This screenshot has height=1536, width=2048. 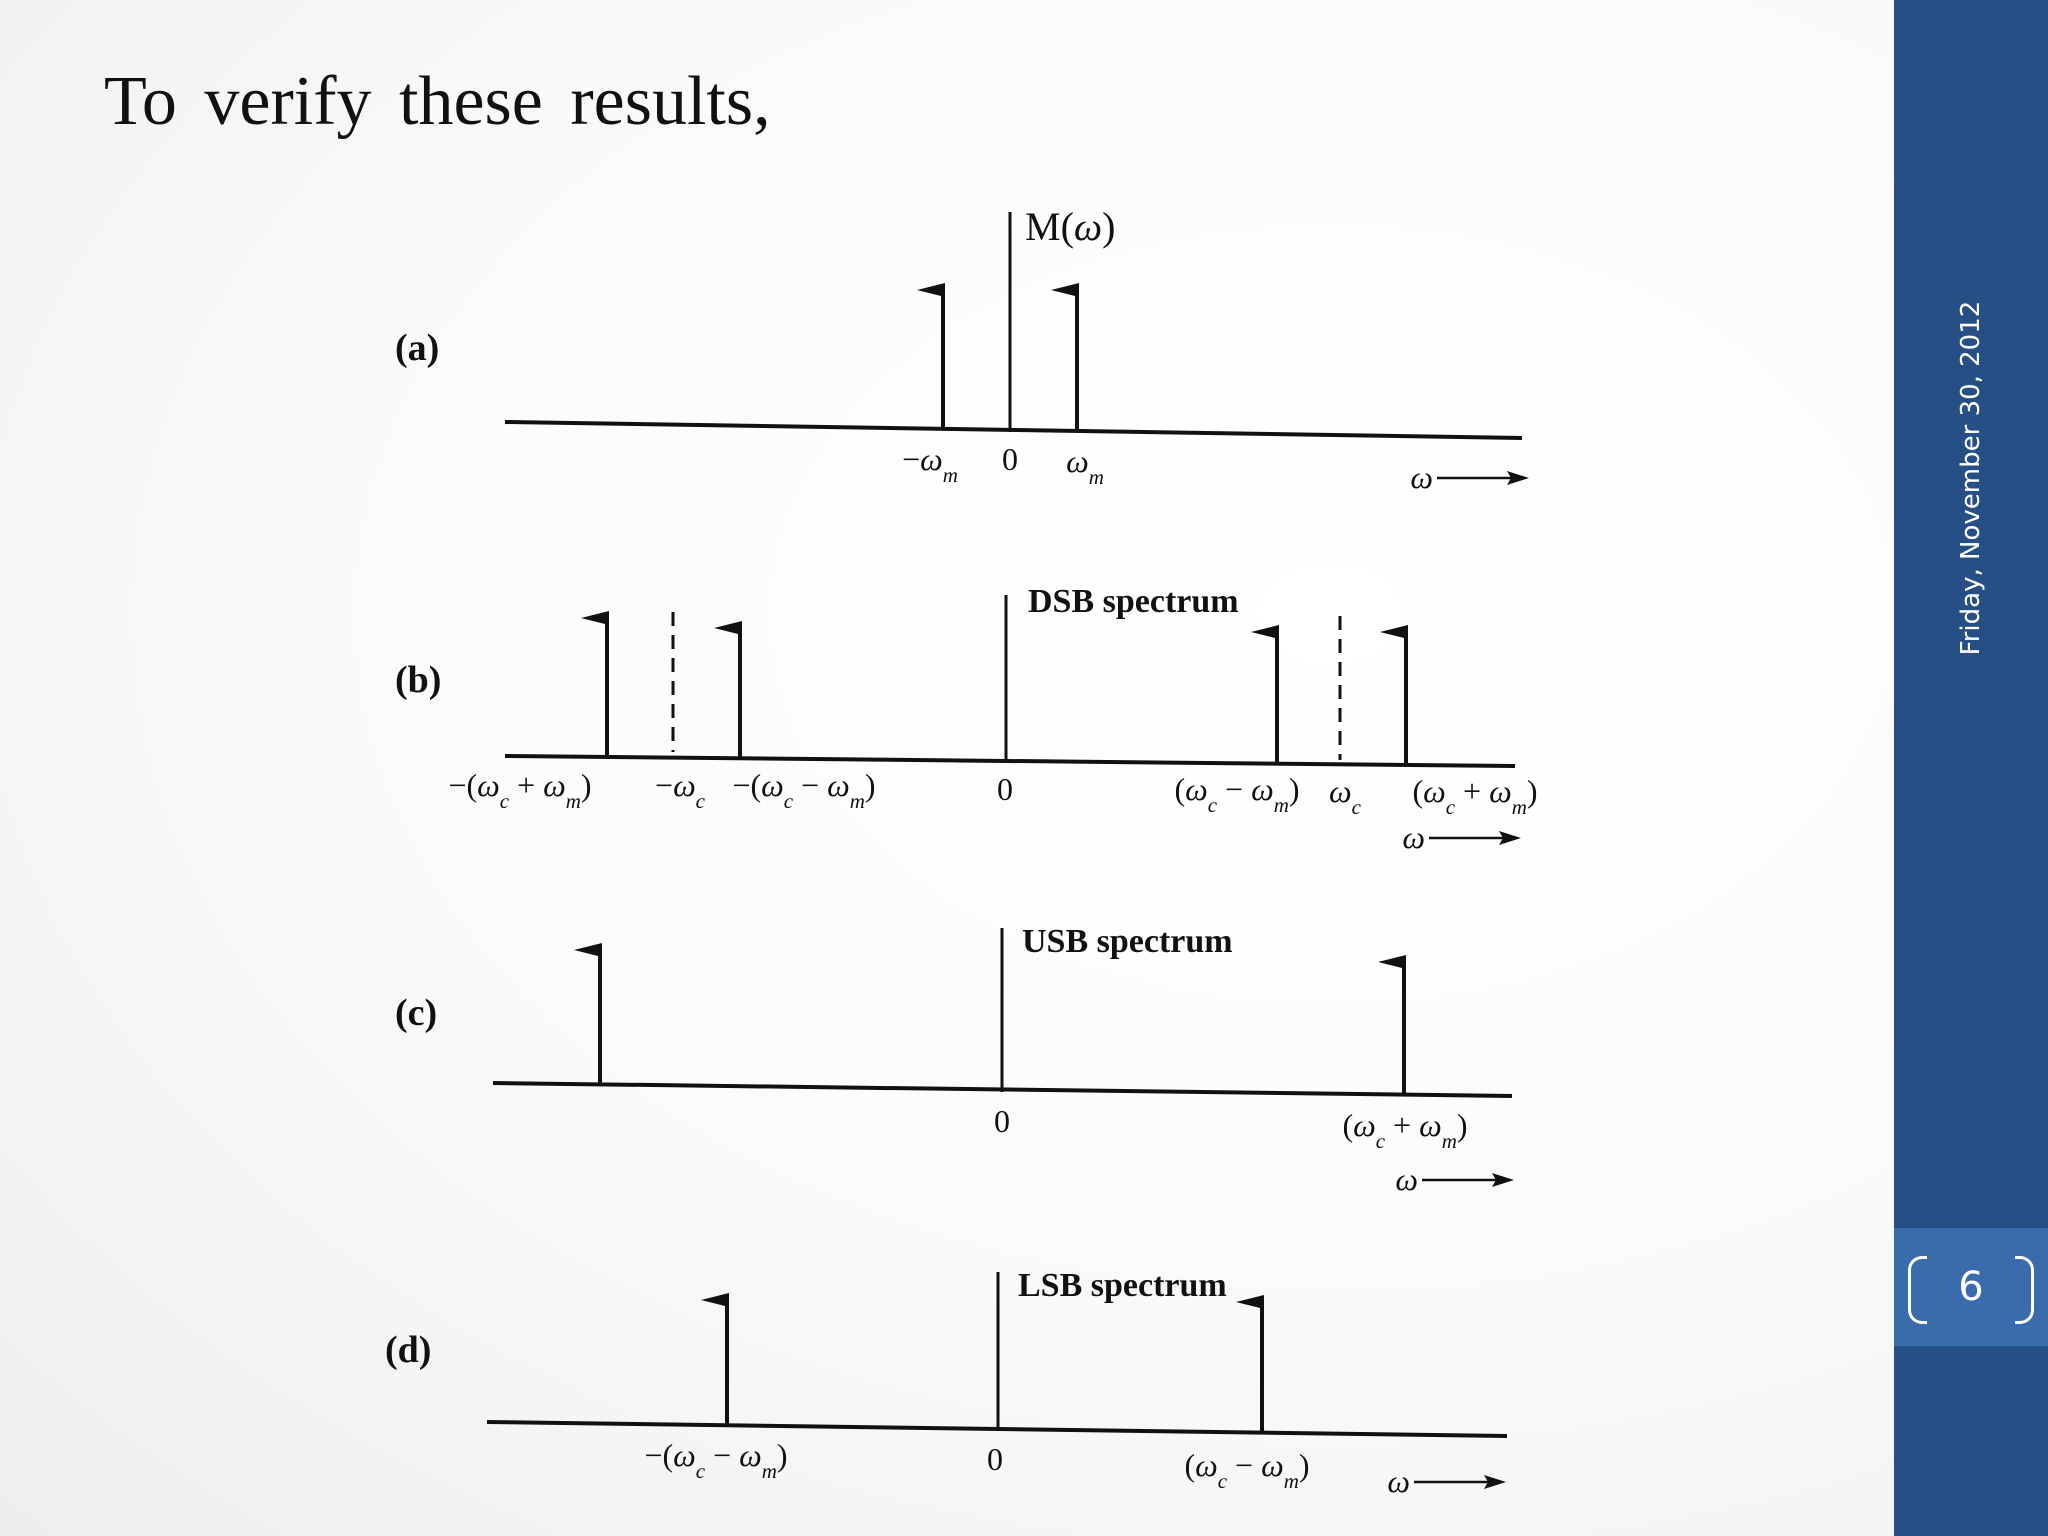 What do you see at coordinates (946, 1383) in the screenshot?
I see `panel-d: (d) LSB spectrum −(ωc − ωm) 0 (ωc − ωm) ω` at bounding box center [946, 1383].